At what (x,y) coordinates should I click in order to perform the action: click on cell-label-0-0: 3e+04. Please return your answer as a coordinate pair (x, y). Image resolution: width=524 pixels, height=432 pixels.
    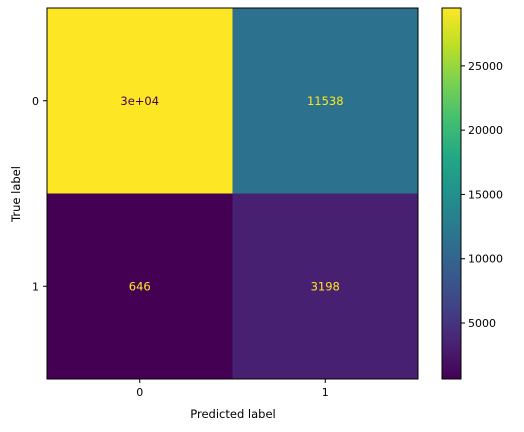
    Looking at the image, I should click on (139, 101).